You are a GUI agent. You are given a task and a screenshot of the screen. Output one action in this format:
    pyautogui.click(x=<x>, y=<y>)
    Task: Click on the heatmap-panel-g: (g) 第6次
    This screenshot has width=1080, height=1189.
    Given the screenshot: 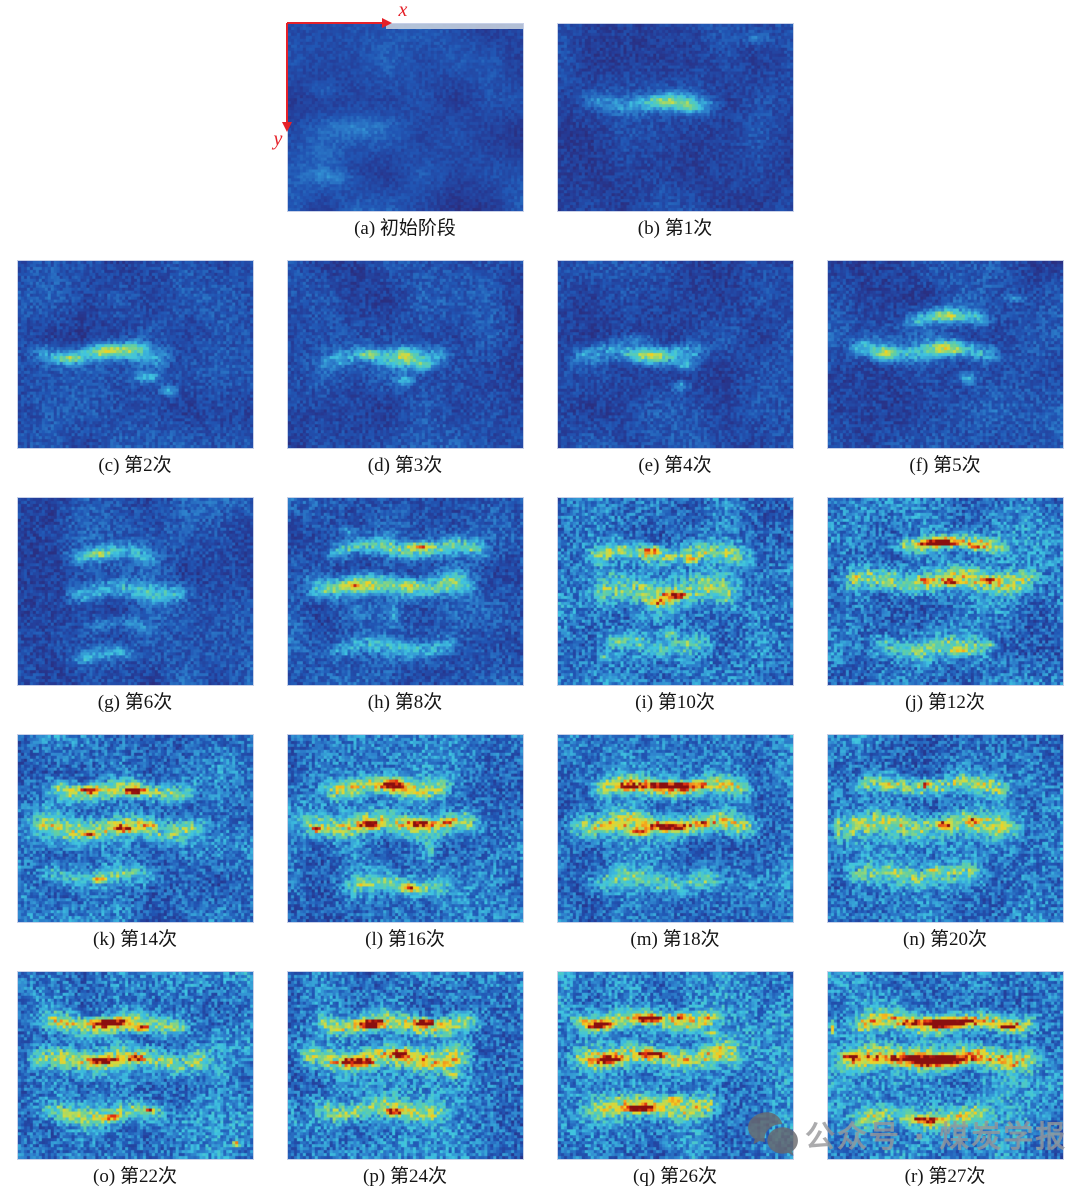 What is the action you would take?
    pyautogui.click(x=135, y=606)
    